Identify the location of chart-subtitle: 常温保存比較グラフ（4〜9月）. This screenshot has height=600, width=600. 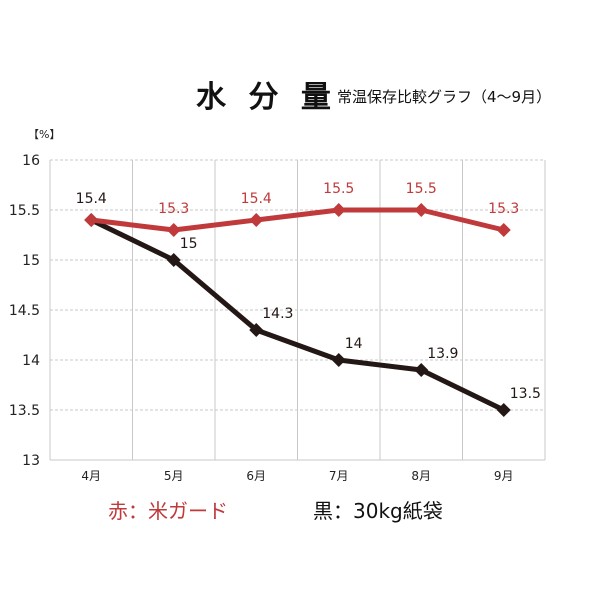
(444, 97).